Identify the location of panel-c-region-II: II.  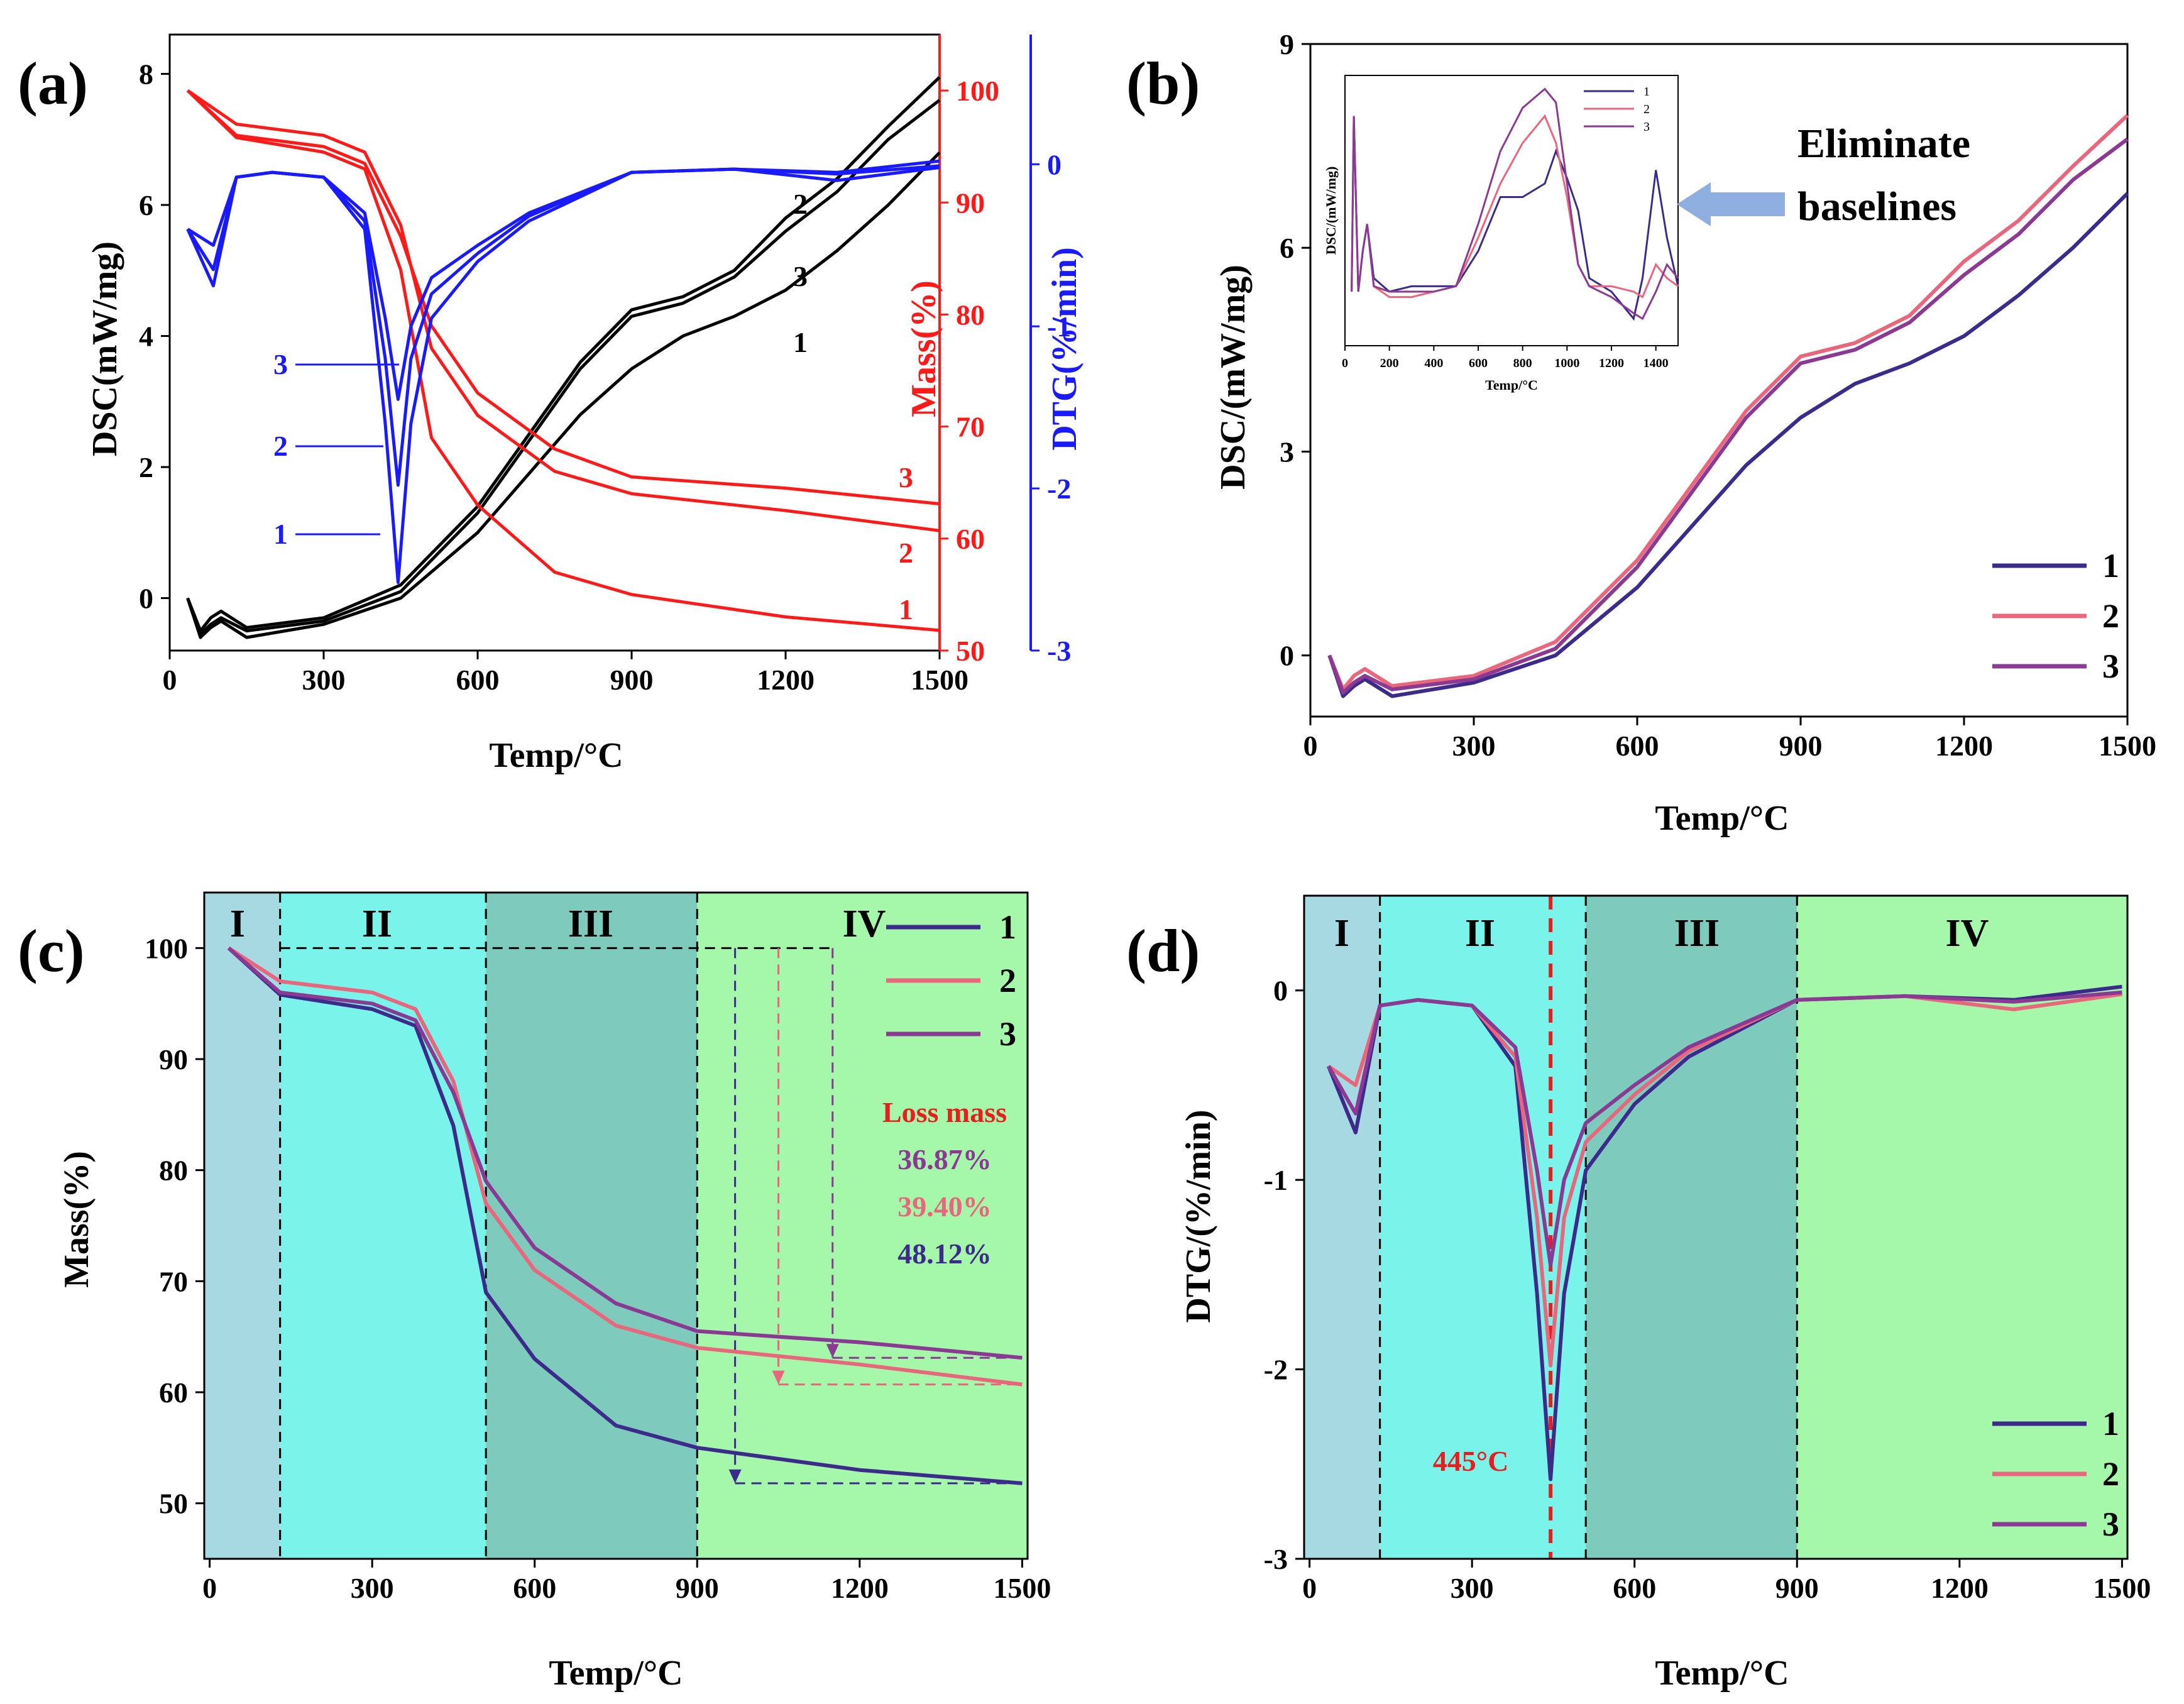
(377, 924).